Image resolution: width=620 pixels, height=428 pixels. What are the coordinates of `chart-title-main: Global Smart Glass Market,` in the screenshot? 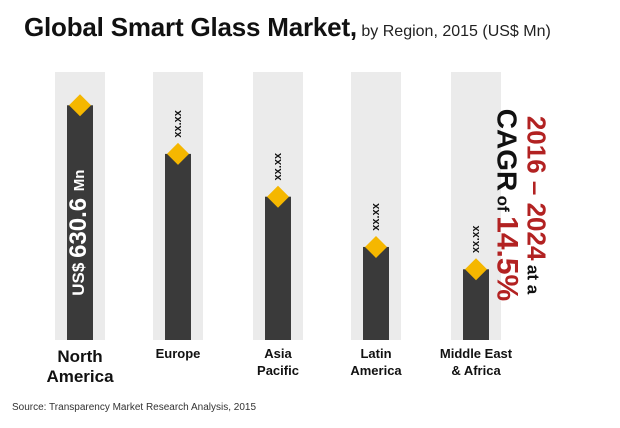 It's located at (190, 27).